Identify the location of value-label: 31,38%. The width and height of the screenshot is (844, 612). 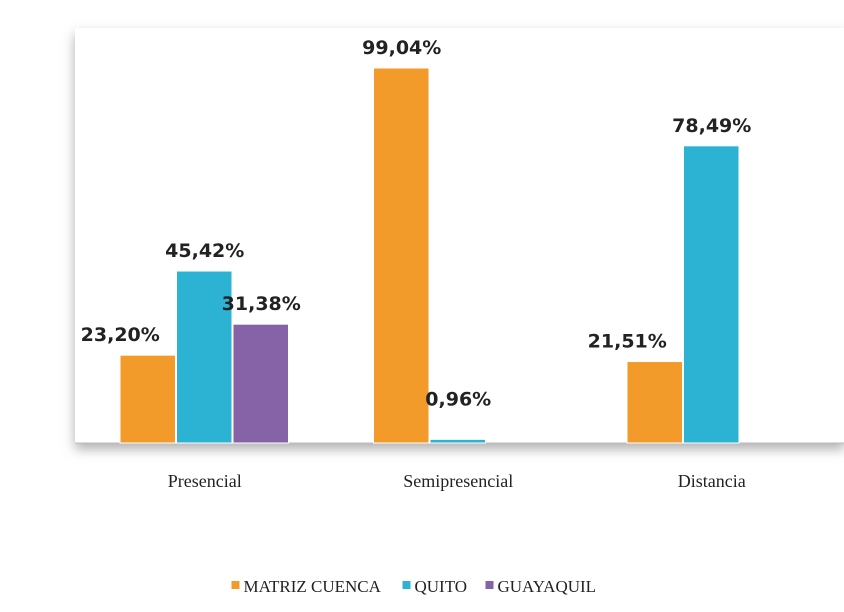
(261, 304).